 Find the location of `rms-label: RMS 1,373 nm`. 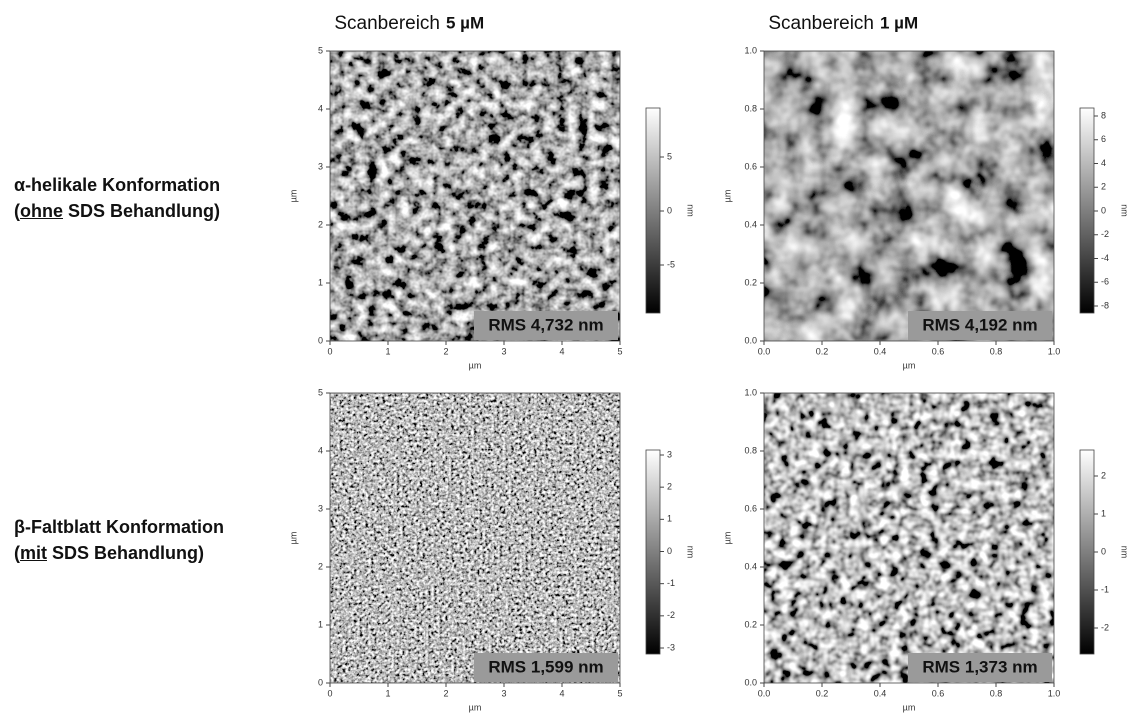

rms-label: RMS 1,373 nm is located at coordinates (979, 666).